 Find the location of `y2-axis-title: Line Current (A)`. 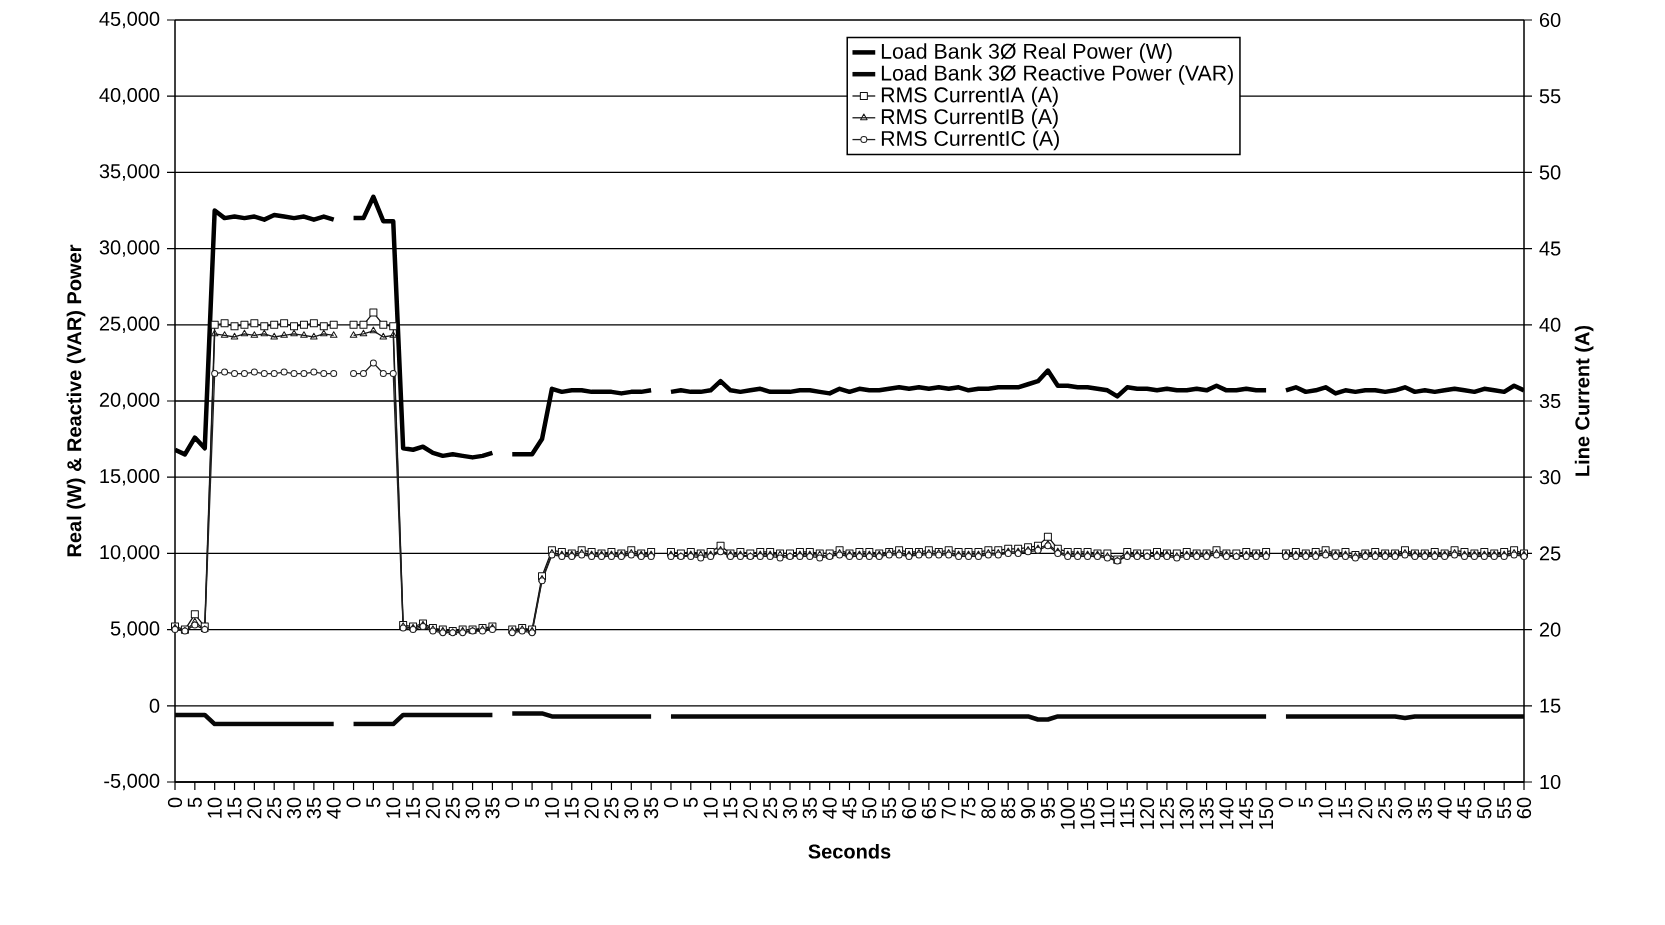

y2-axis-title: Line Current (A) is located at coordinates (1584, 400).